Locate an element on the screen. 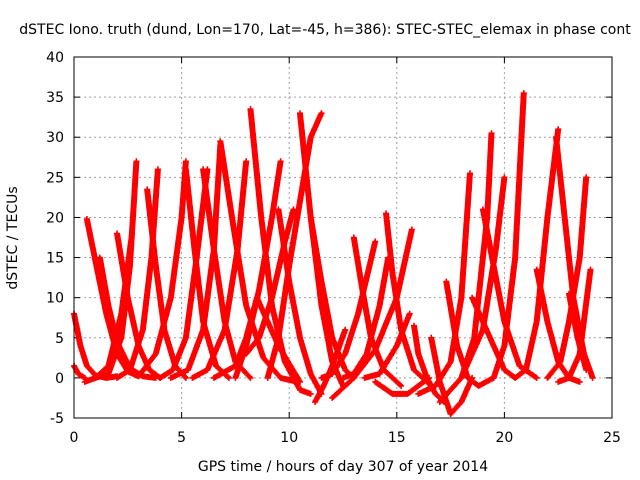  x-tick-label: 25 is located at coordinates (612, 438).